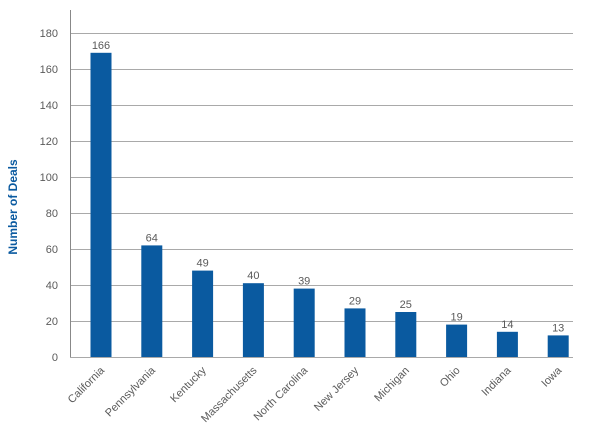 The image size is (592, 429). Describe the element at coordinates (497, 381) in the screenshot. I see `x-tick-label: Indiana` at that location.